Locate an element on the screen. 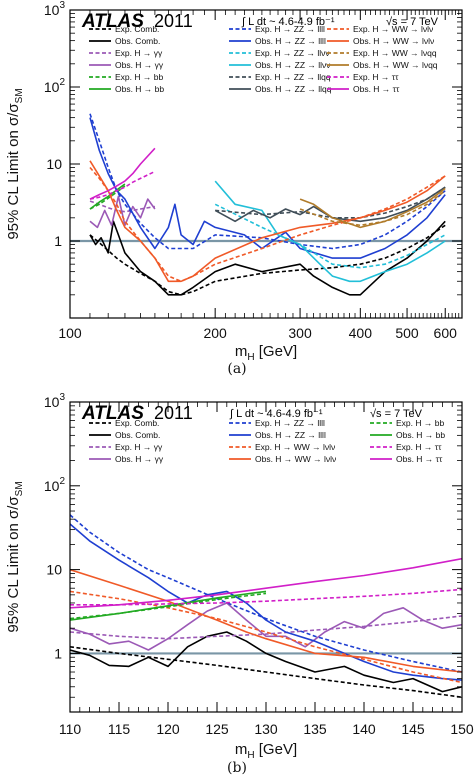 Image resolution: width=474 pixels, height=781 pixels. legend-entry-label: Obs. H → WW → lνqq is located at coordinates (395, 65).